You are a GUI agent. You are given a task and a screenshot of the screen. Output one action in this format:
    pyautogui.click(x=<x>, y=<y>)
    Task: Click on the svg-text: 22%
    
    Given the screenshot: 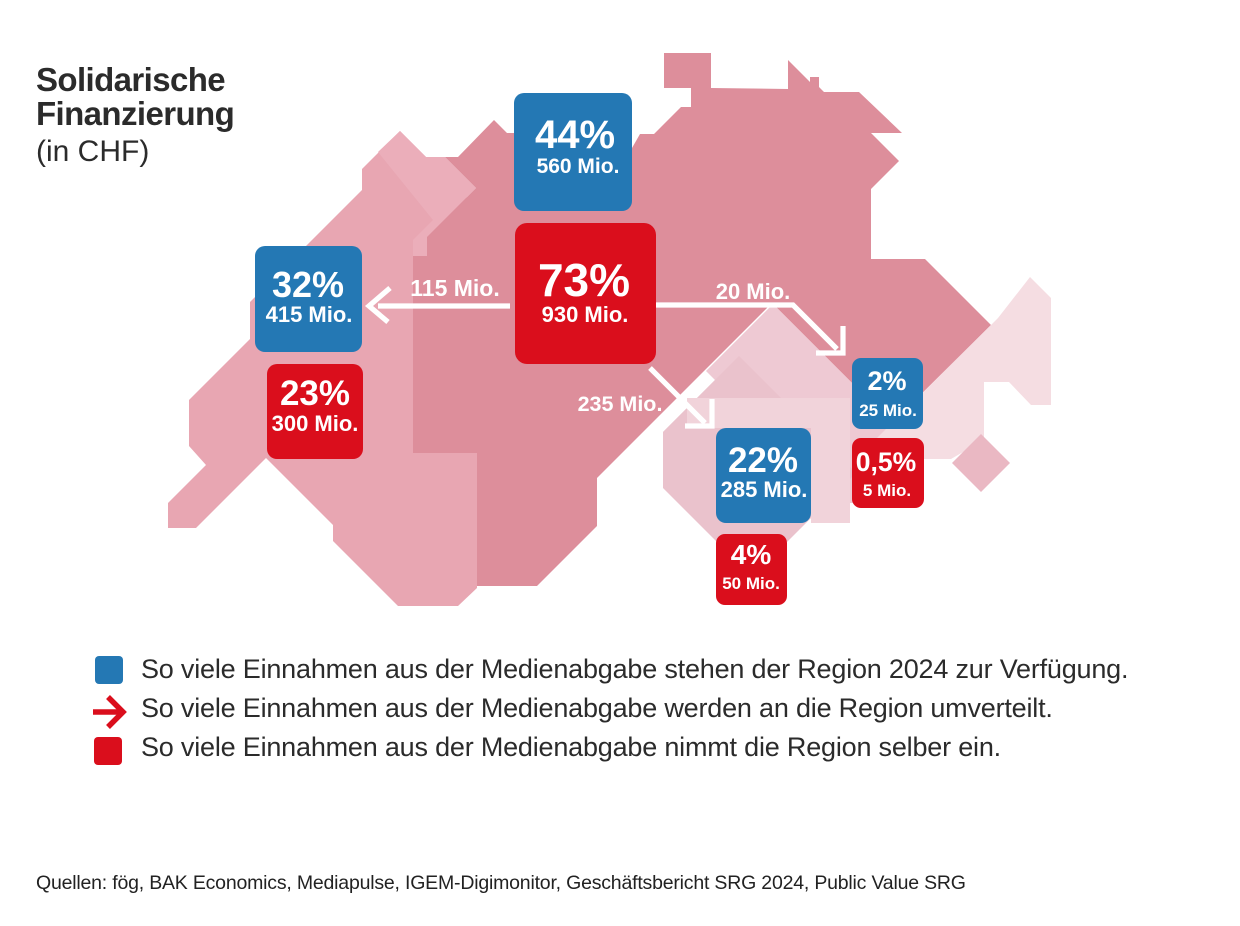 What is the action you would take?
    pyautogui.click(x=763, y=460)
    